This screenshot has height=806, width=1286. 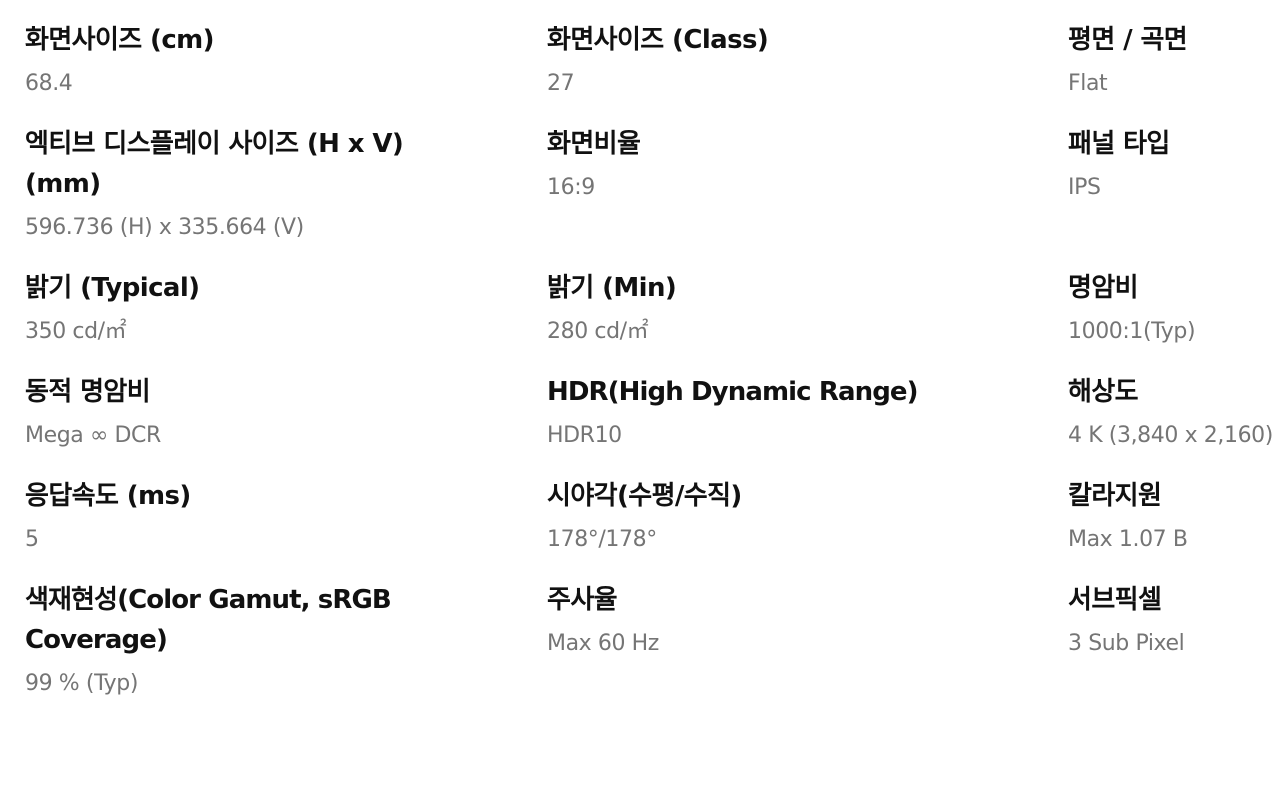 I want to click on spec-label: HDR(High Dynamic Range), so click(x=733, y=392).